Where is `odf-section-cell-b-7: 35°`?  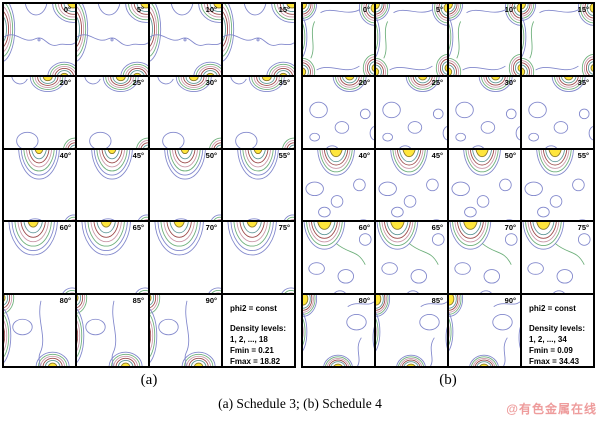
odf-section-cell-b-7: 35° is located at coordinates (557, 112).